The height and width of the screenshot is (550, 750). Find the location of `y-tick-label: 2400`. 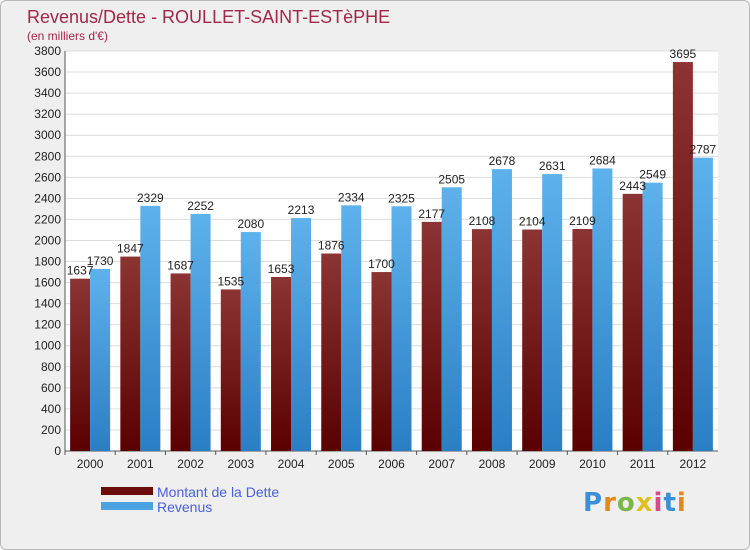

y-tick-label: 2400 is located at coordinates (47, 198).